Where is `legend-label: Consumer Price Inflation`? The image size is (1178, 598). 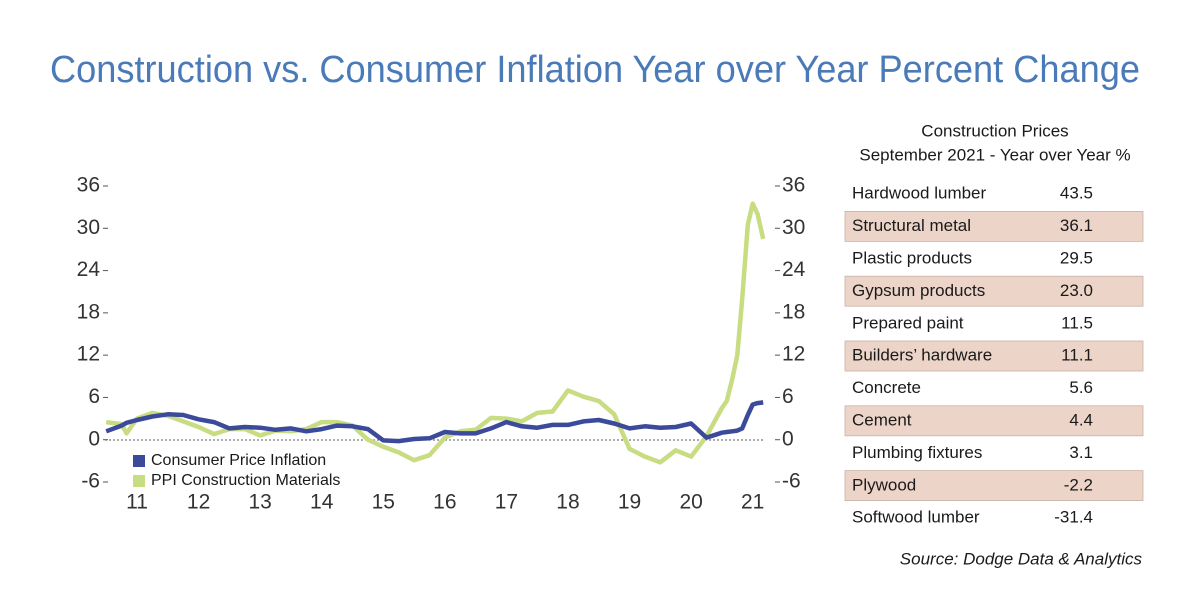 legend-label: Consumer Price Inflation is located at coordinates (238, 460).